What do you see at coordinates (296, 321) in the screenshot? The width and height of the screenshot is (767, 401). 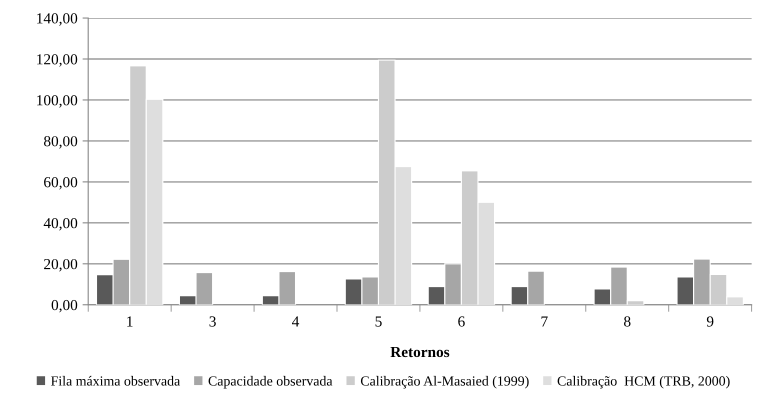 I see `x-tick-label: 4` at bounding box center [296, 321].